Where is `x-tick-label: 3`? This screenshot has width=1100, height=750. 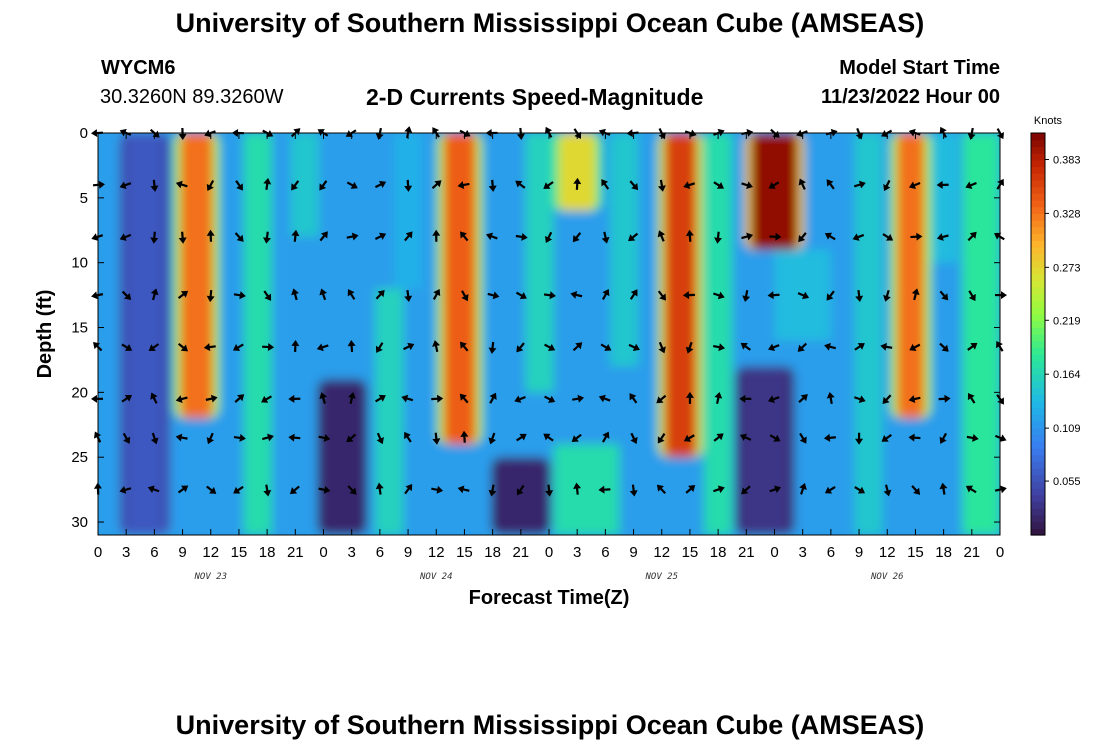
x-tick-label: 3 is located at coordinates (352, 552).